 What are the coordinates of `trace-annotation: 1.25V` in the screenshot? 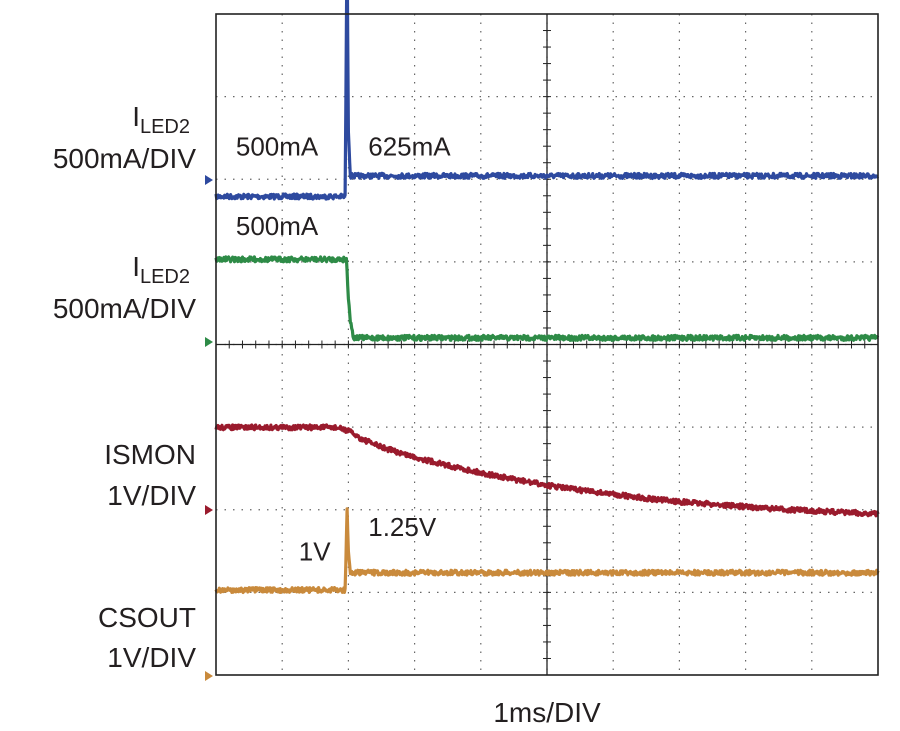 It's located at (402, 527).